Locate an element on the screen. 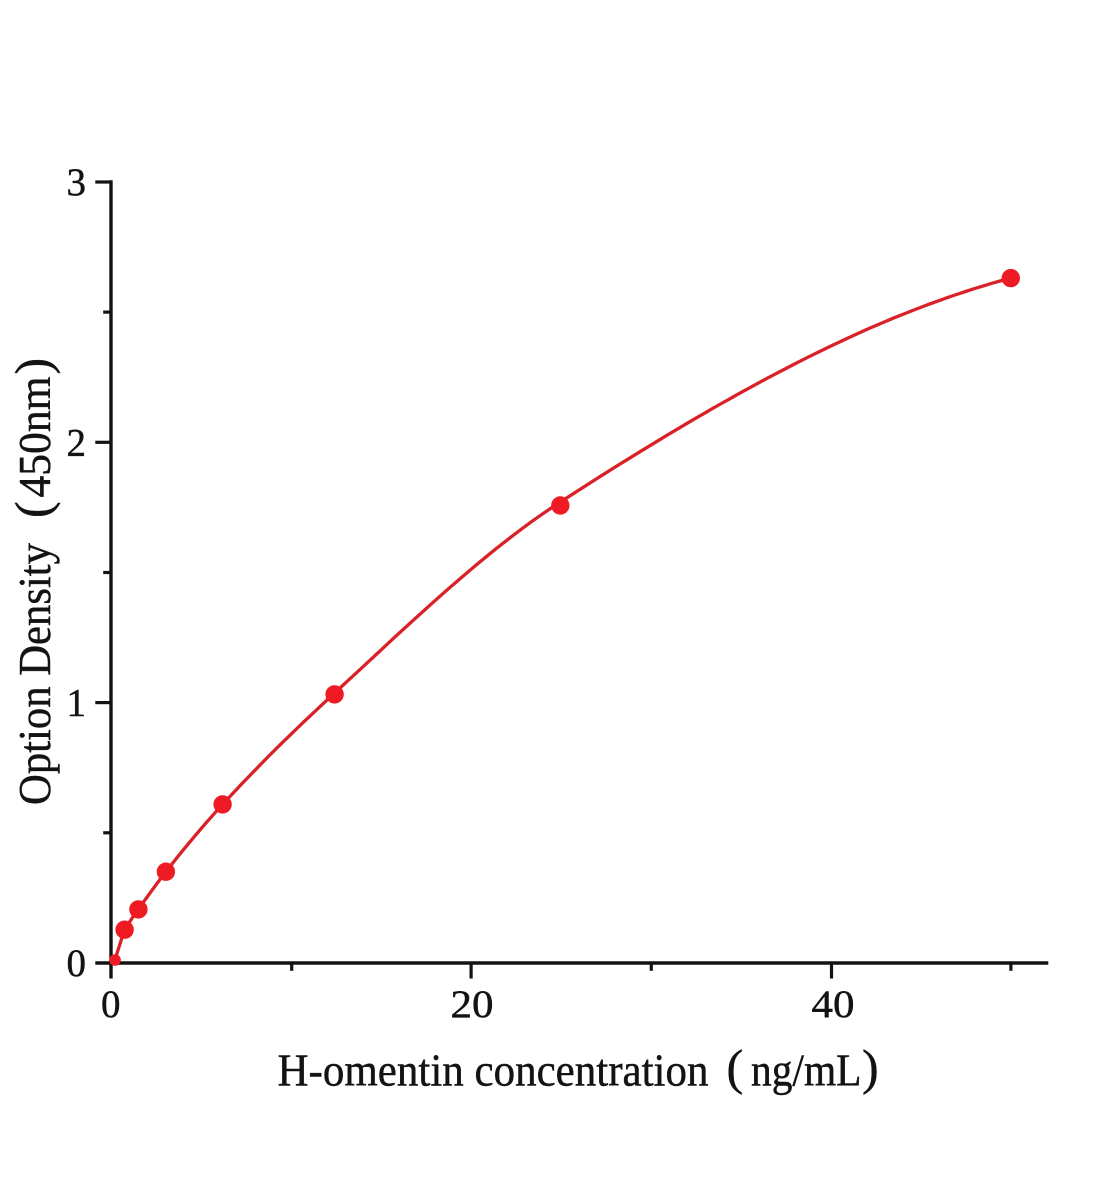 Image resolution: width=1104 pixels, height=1200 pixels. svg-text: 450nm is located at coordinates (34, 436).